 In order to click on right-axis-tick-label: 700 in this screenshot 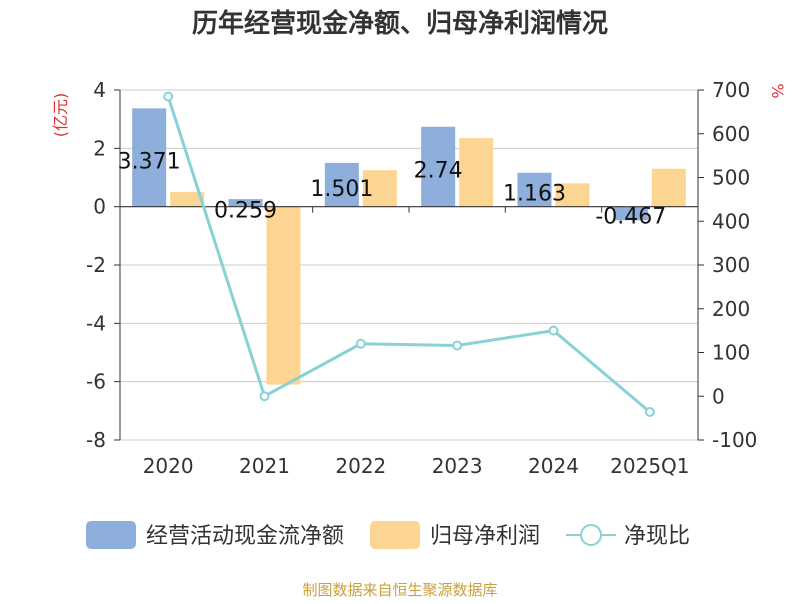, I will do `click(731, 90)`.